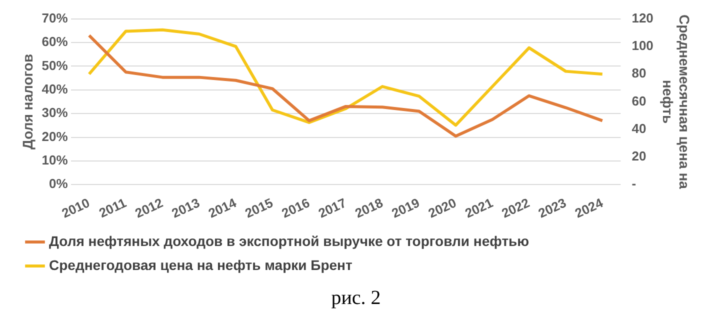 The width and height of the screenshot is (712, 327). I want to click on y2-tick-label: 60, so click(639, 100).